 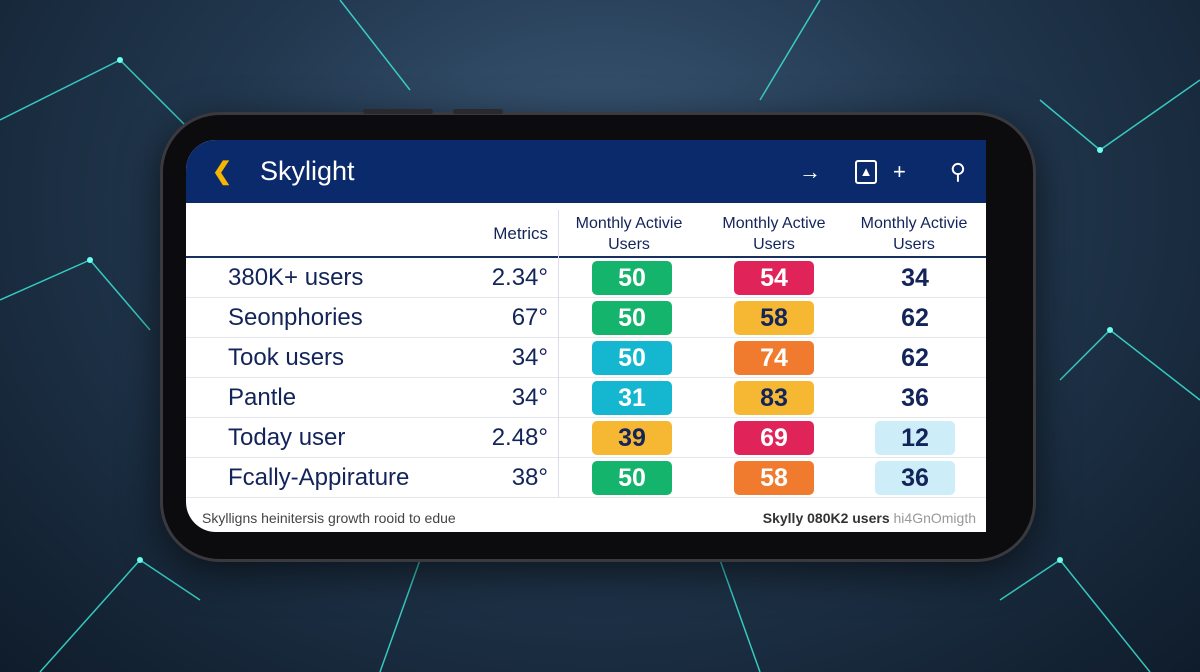 I want to click on table-row: 380K+ users 2.34° 50 54 34, so click(x=586, y=278).